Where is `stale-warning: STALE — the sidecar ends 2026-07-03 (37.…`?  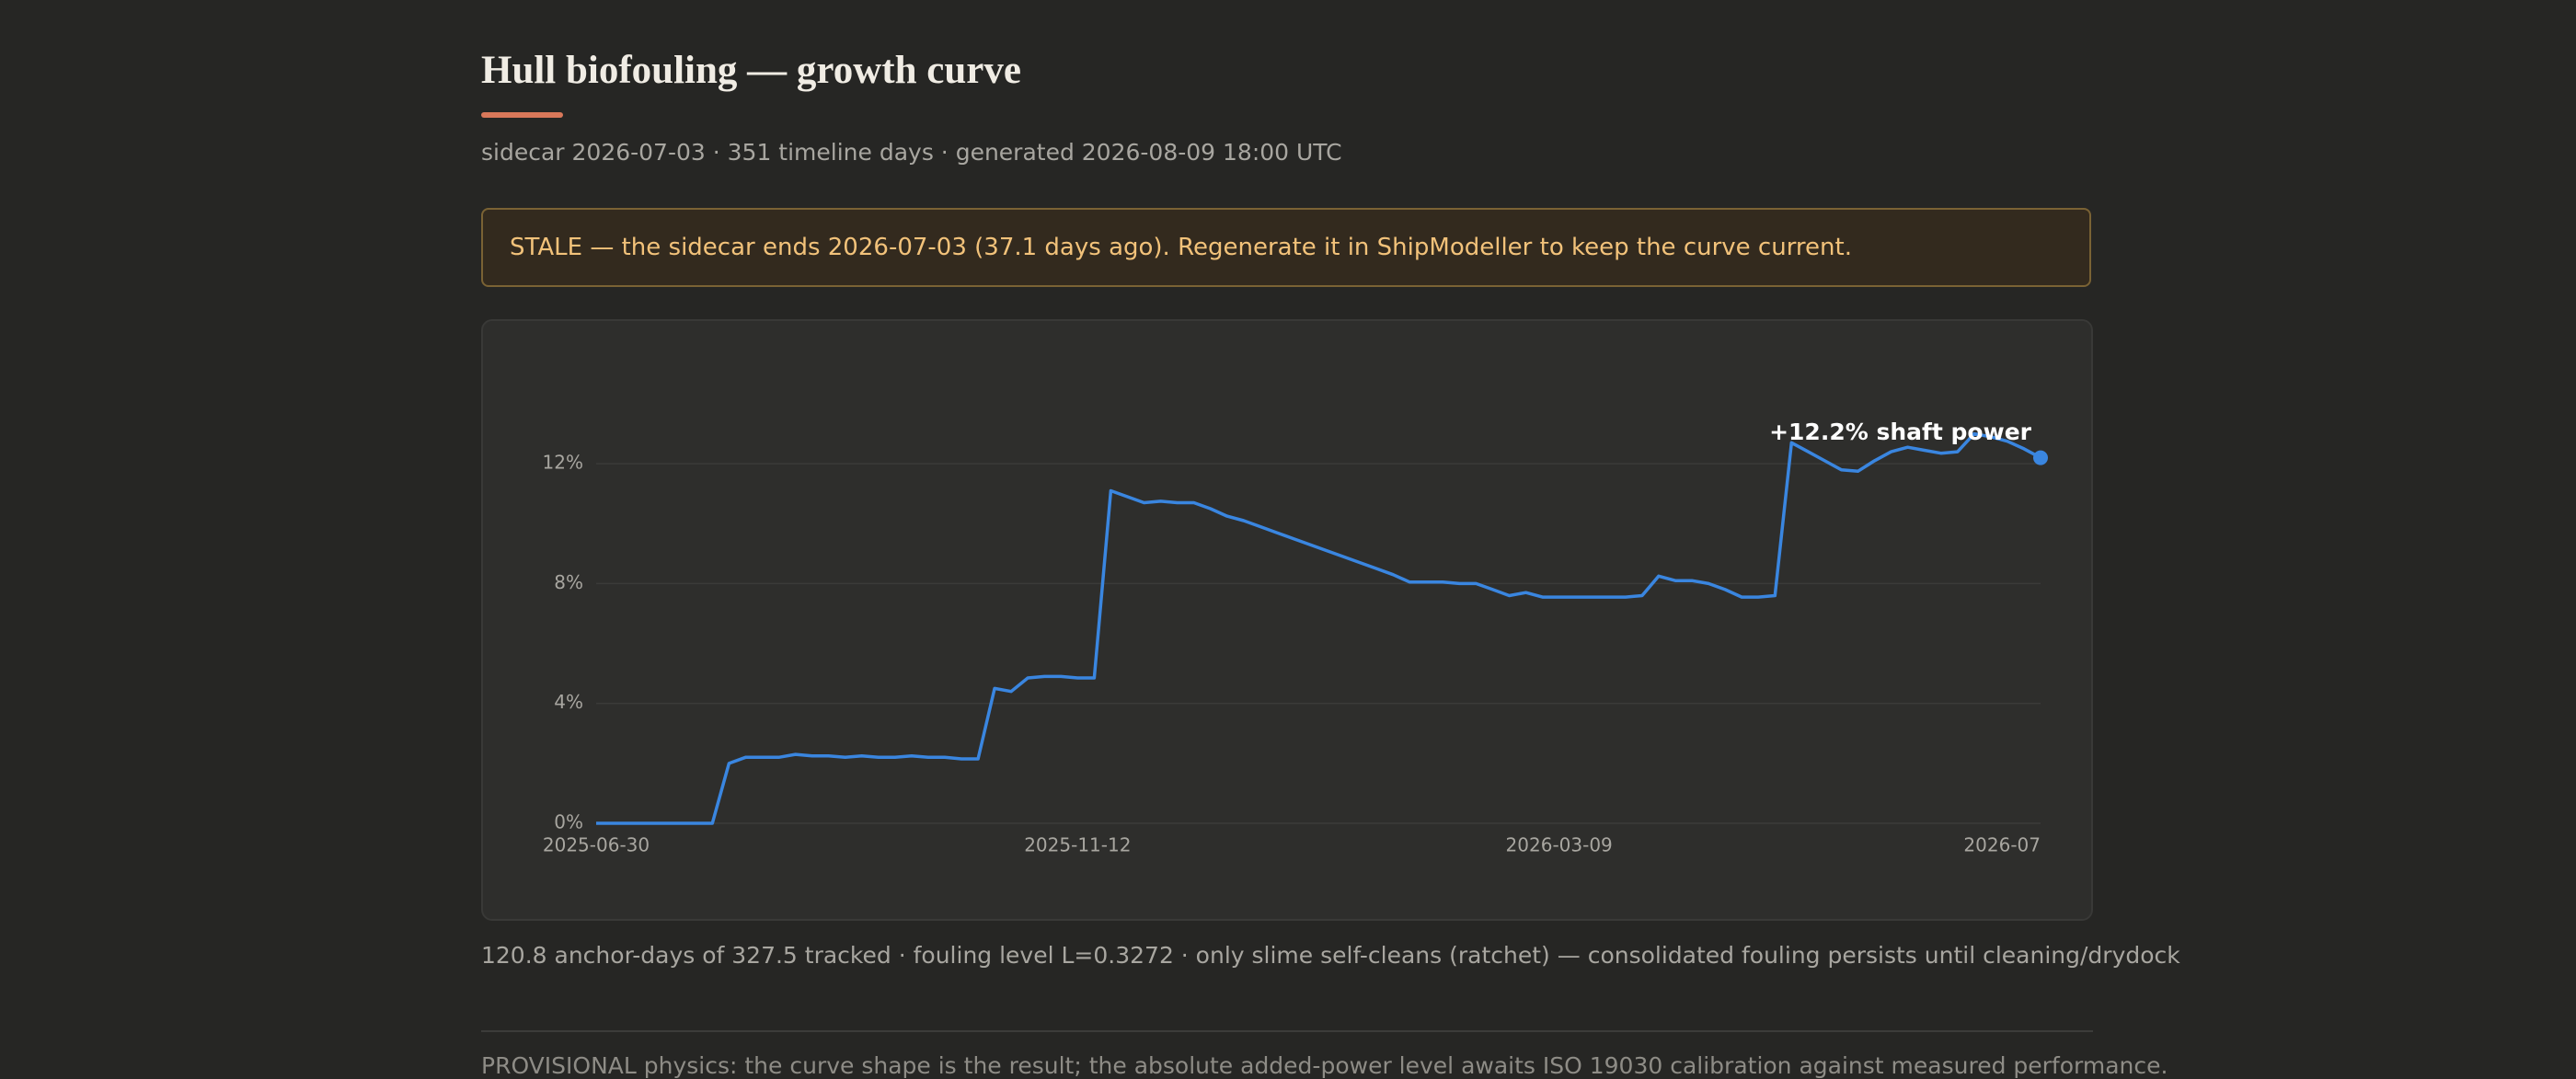 stale-warning: STALE — the sidecar ends 2026-07-03 (37.… is located at coordinates (1181, 247).